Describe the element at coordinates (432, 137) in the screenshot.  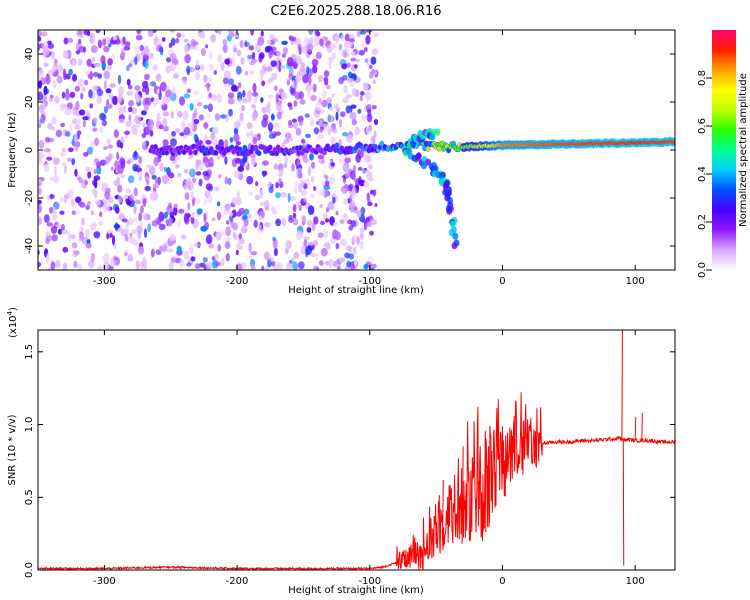
I see `branch-blob` at that location.